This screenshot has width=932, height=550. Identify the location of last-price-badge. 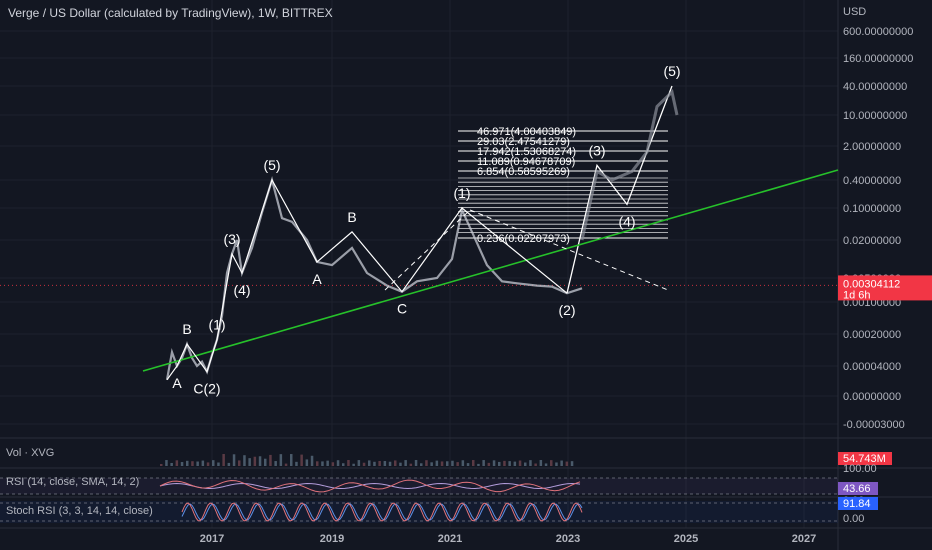
(885, 288).